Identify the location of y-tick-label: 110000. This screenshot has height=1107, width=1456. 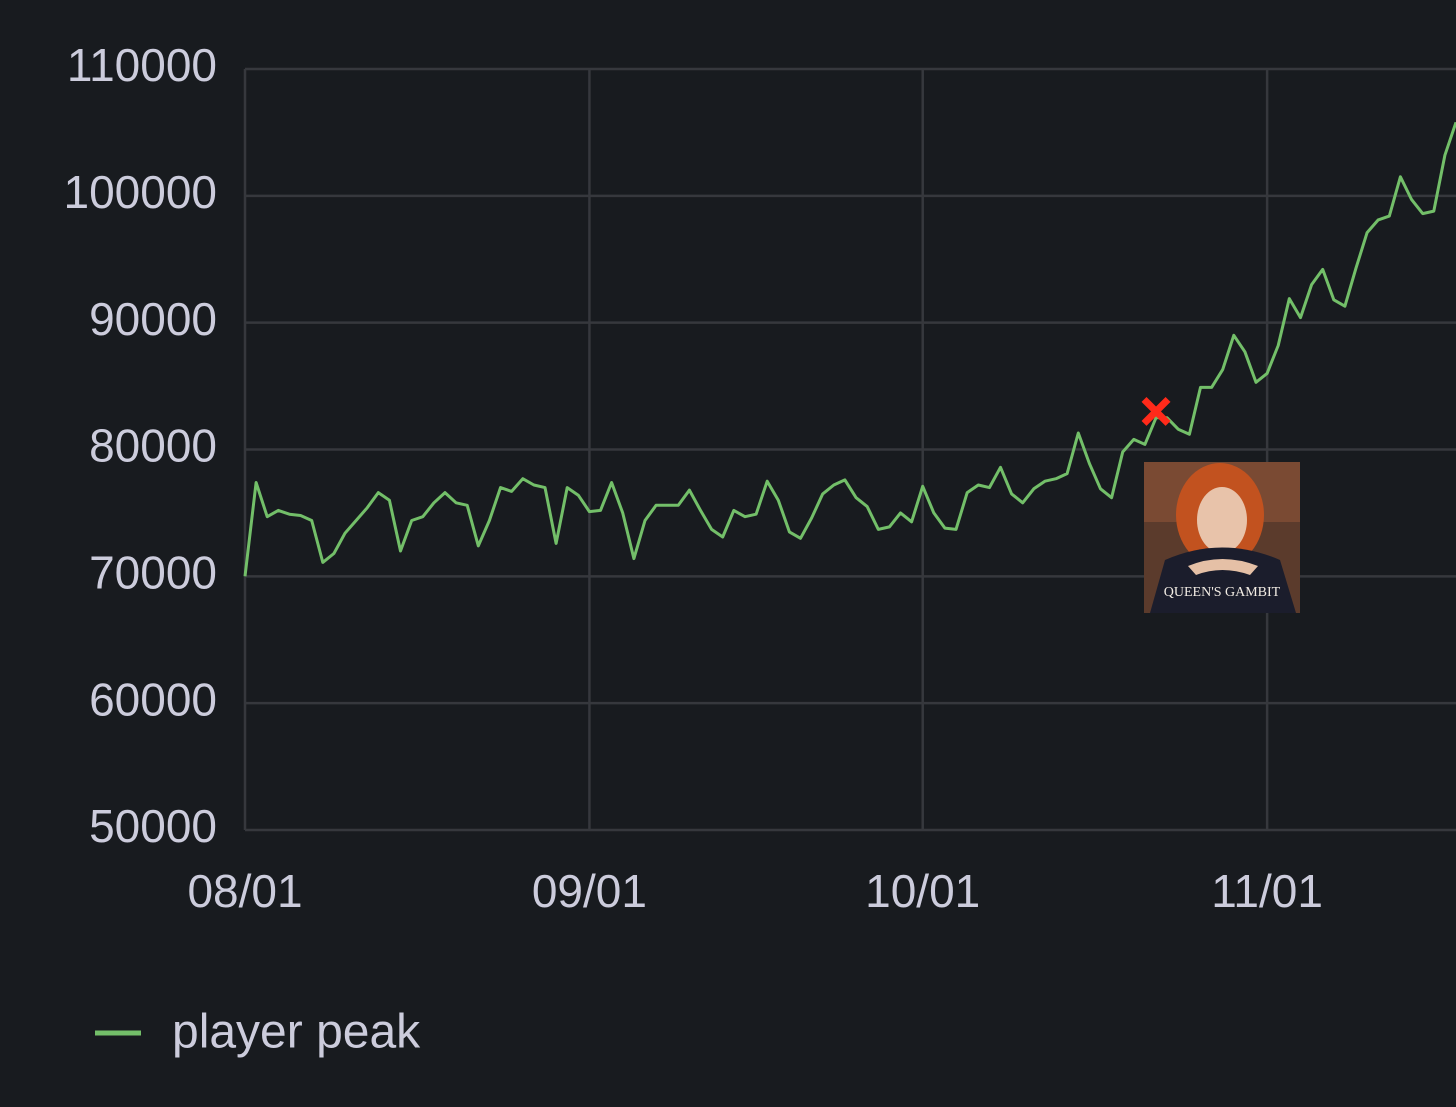
(142, 65).